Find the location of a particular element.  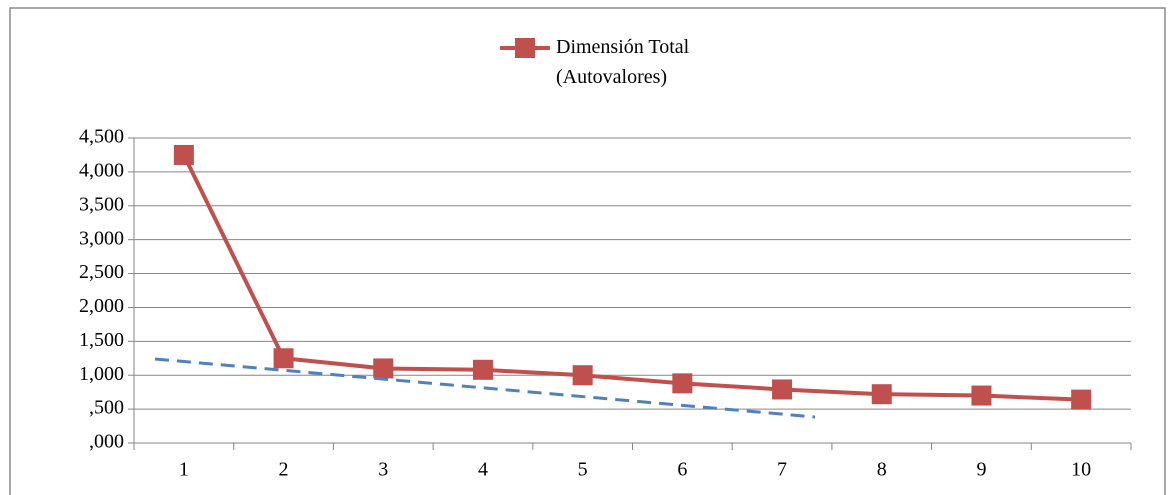

y-tick-label: 1,500 is located at coordinates (101, 340).